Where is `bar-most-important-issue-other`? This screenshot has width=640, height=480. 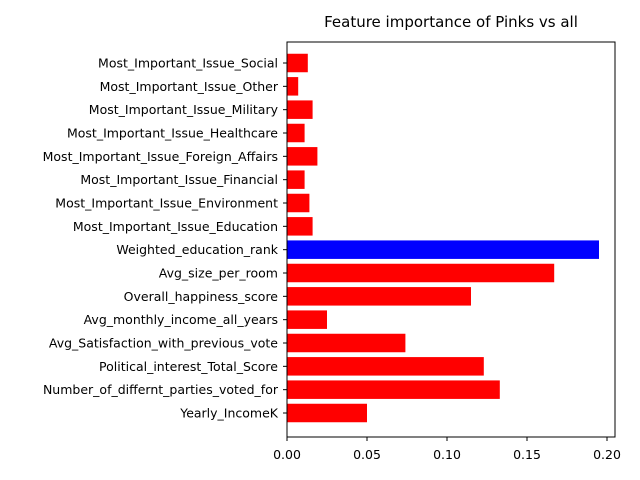
bar-most-important-issue-other is located at coordinates (293, 86).